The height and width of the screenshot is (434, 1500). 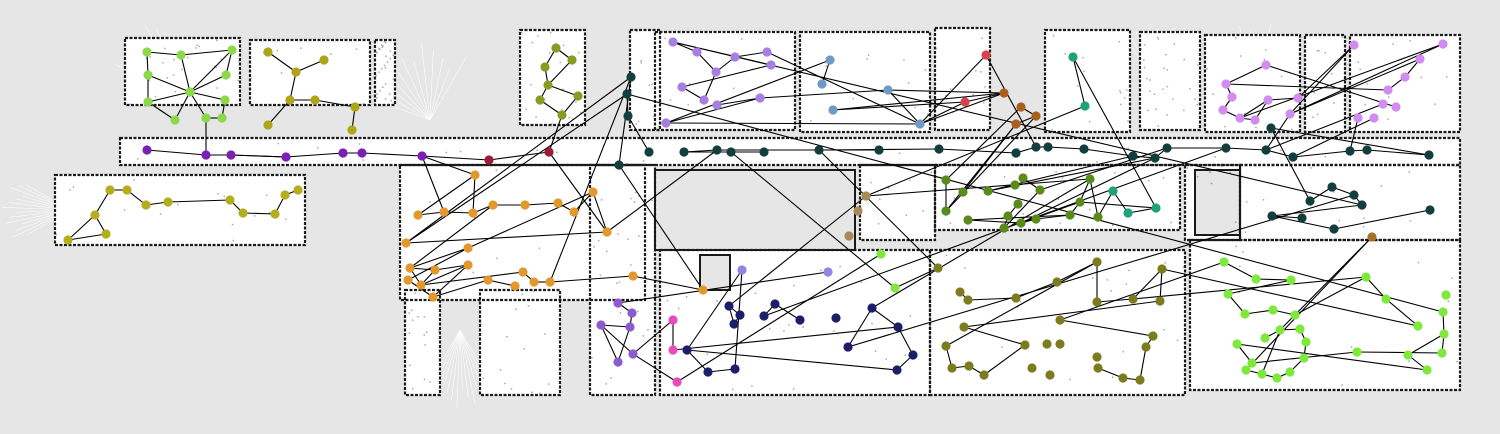 What do you see at coordinates (986, 55) in the screenshot?
I see `graph-node-red-corner` at bounding box center [986, 55].